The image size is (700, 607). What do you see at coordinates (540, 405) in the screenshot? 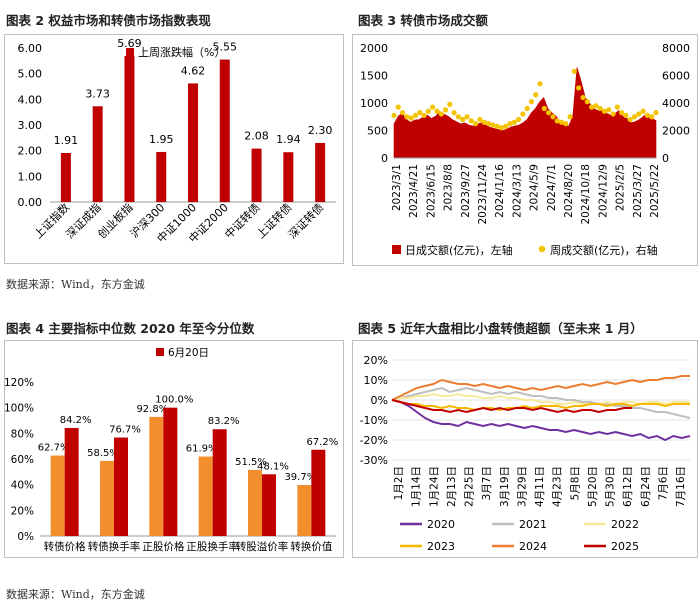
I see `fig5-line-2023` at bounding box center [540, 405].